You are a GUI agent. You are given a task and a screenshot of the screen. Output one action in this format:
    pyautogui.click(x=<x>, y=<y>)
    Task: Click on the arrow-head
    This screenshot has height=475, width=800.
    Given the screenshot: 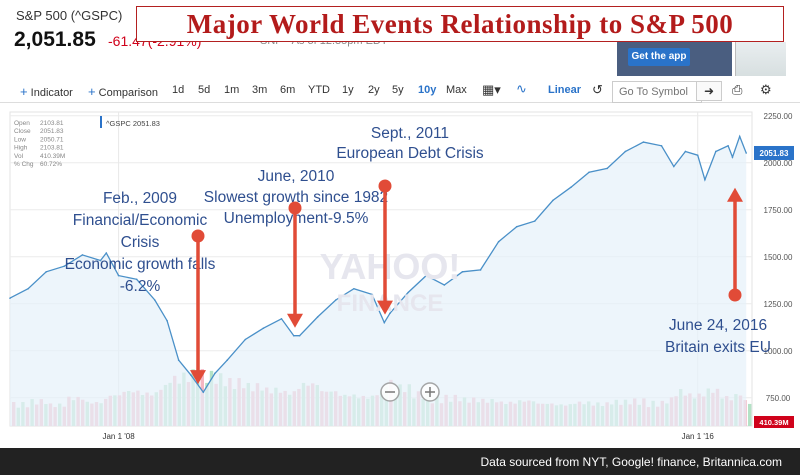 What is the action you would take?
    pyautogui.click(x=385, y=307)
    